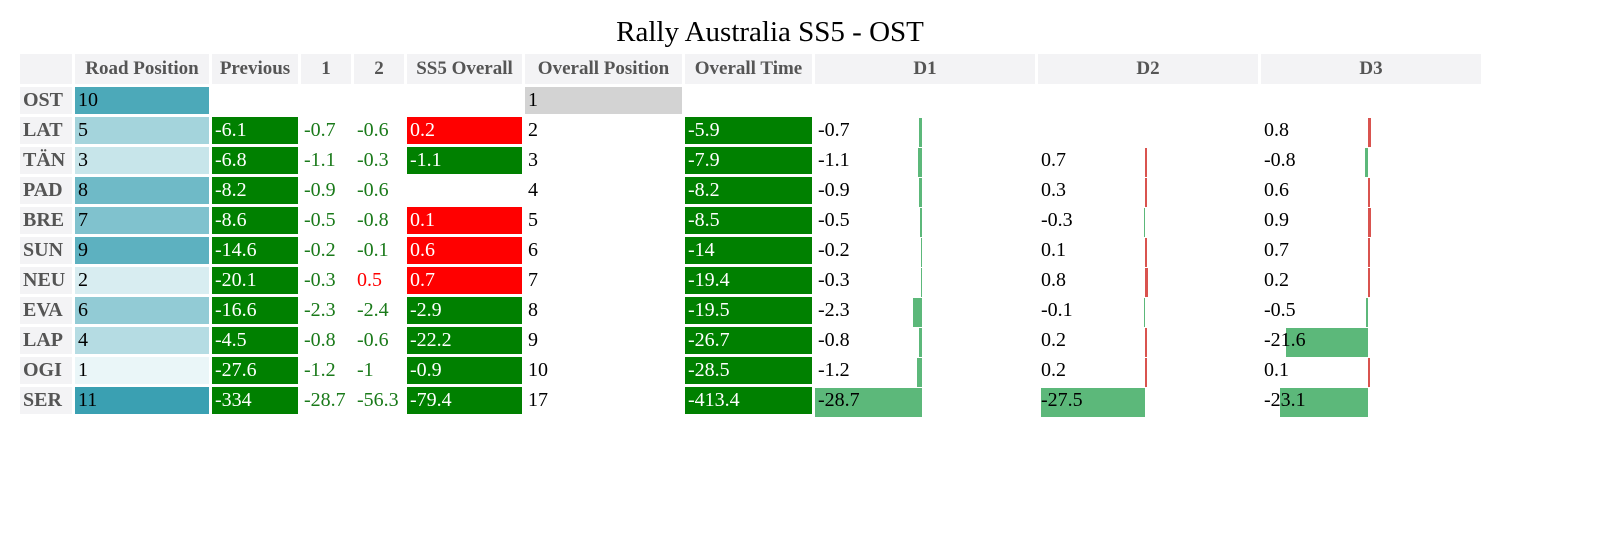 This screenshot has height=554, width=1600. I want to click on d2-cell, so click(1149, 102).